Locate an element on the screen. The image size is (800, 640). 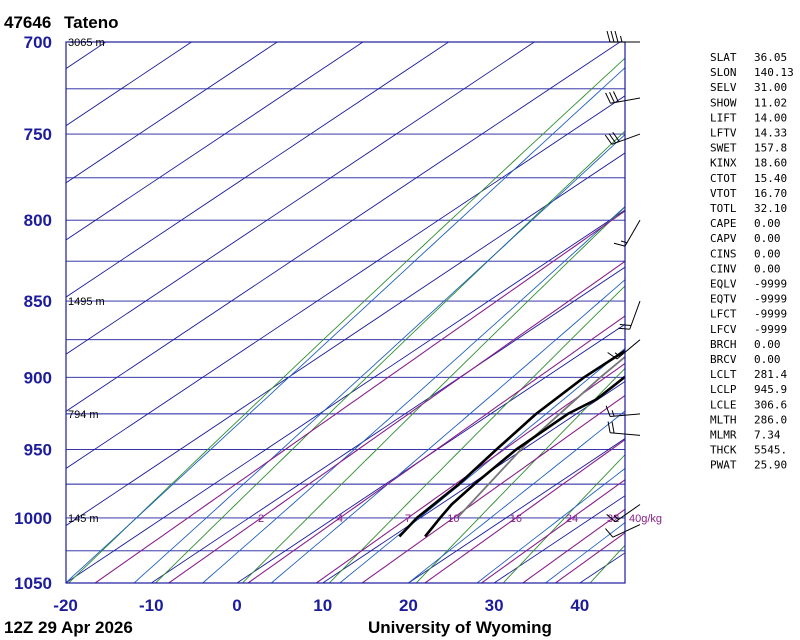
index-value: 36.05 is located at coordinates (770, 57).